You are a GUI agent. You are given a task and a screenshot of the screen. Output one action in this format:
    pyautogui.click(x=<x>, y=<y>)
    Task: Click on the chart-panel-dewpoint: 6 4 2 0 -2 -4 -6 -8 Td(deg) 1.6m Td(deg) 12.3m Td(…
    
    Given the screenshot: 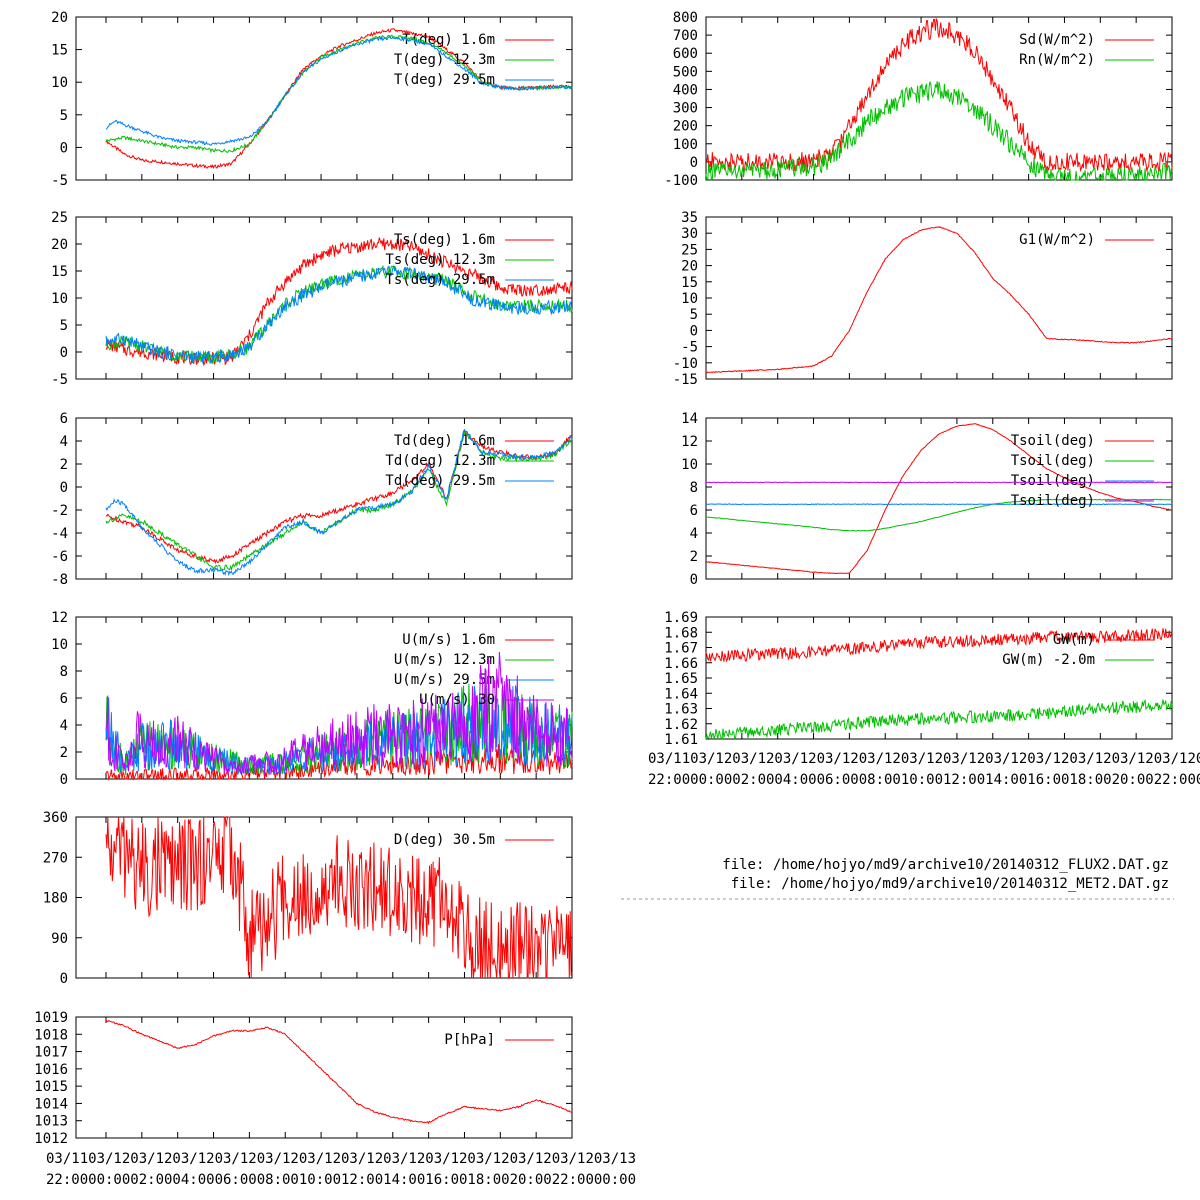 What is the action you would take?
    pyautogui.click(x=312, y=499)
    